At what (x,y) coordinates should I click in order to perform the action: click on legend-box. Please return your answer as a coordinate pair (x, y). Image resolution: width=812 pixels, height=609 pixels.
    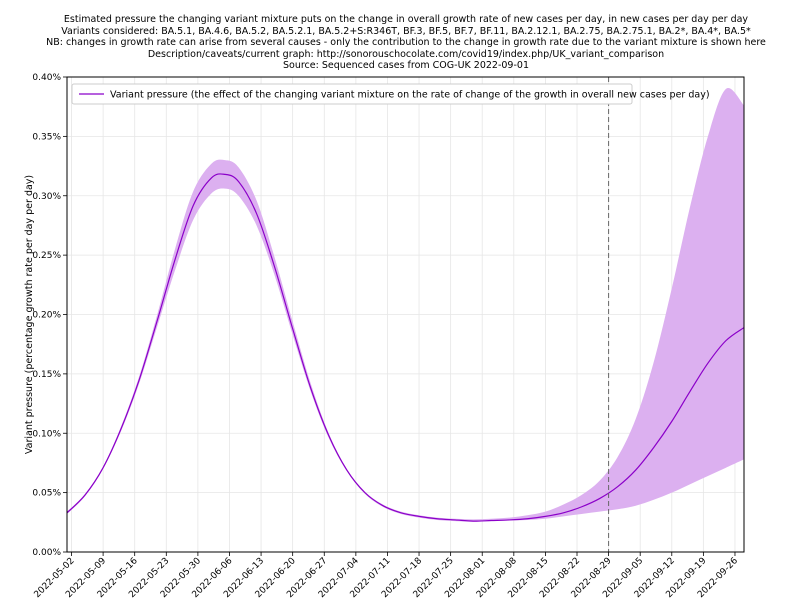
    Looking at the image, I should click on (352, 94).